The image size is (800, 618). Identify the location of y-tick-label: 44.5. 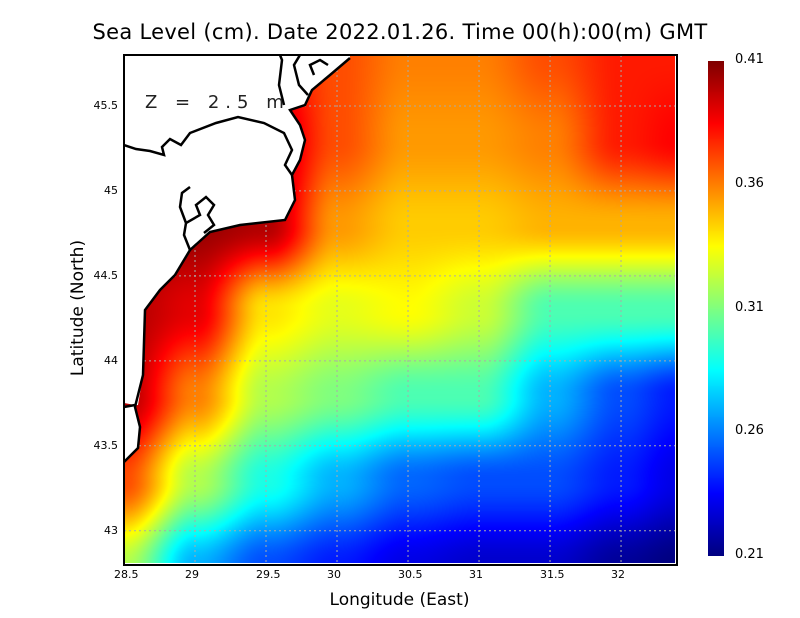
(106, 275).